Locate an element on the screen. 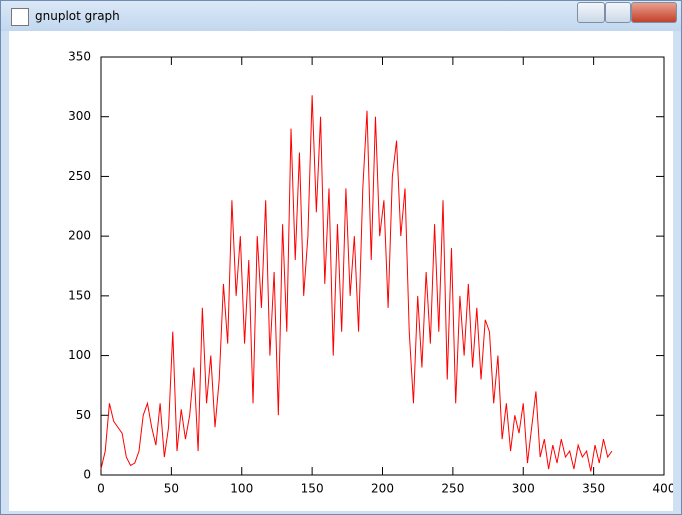 This screenshot has height=515, width=682. window-title: gnuplot graph is located at coordinates (77, 16).